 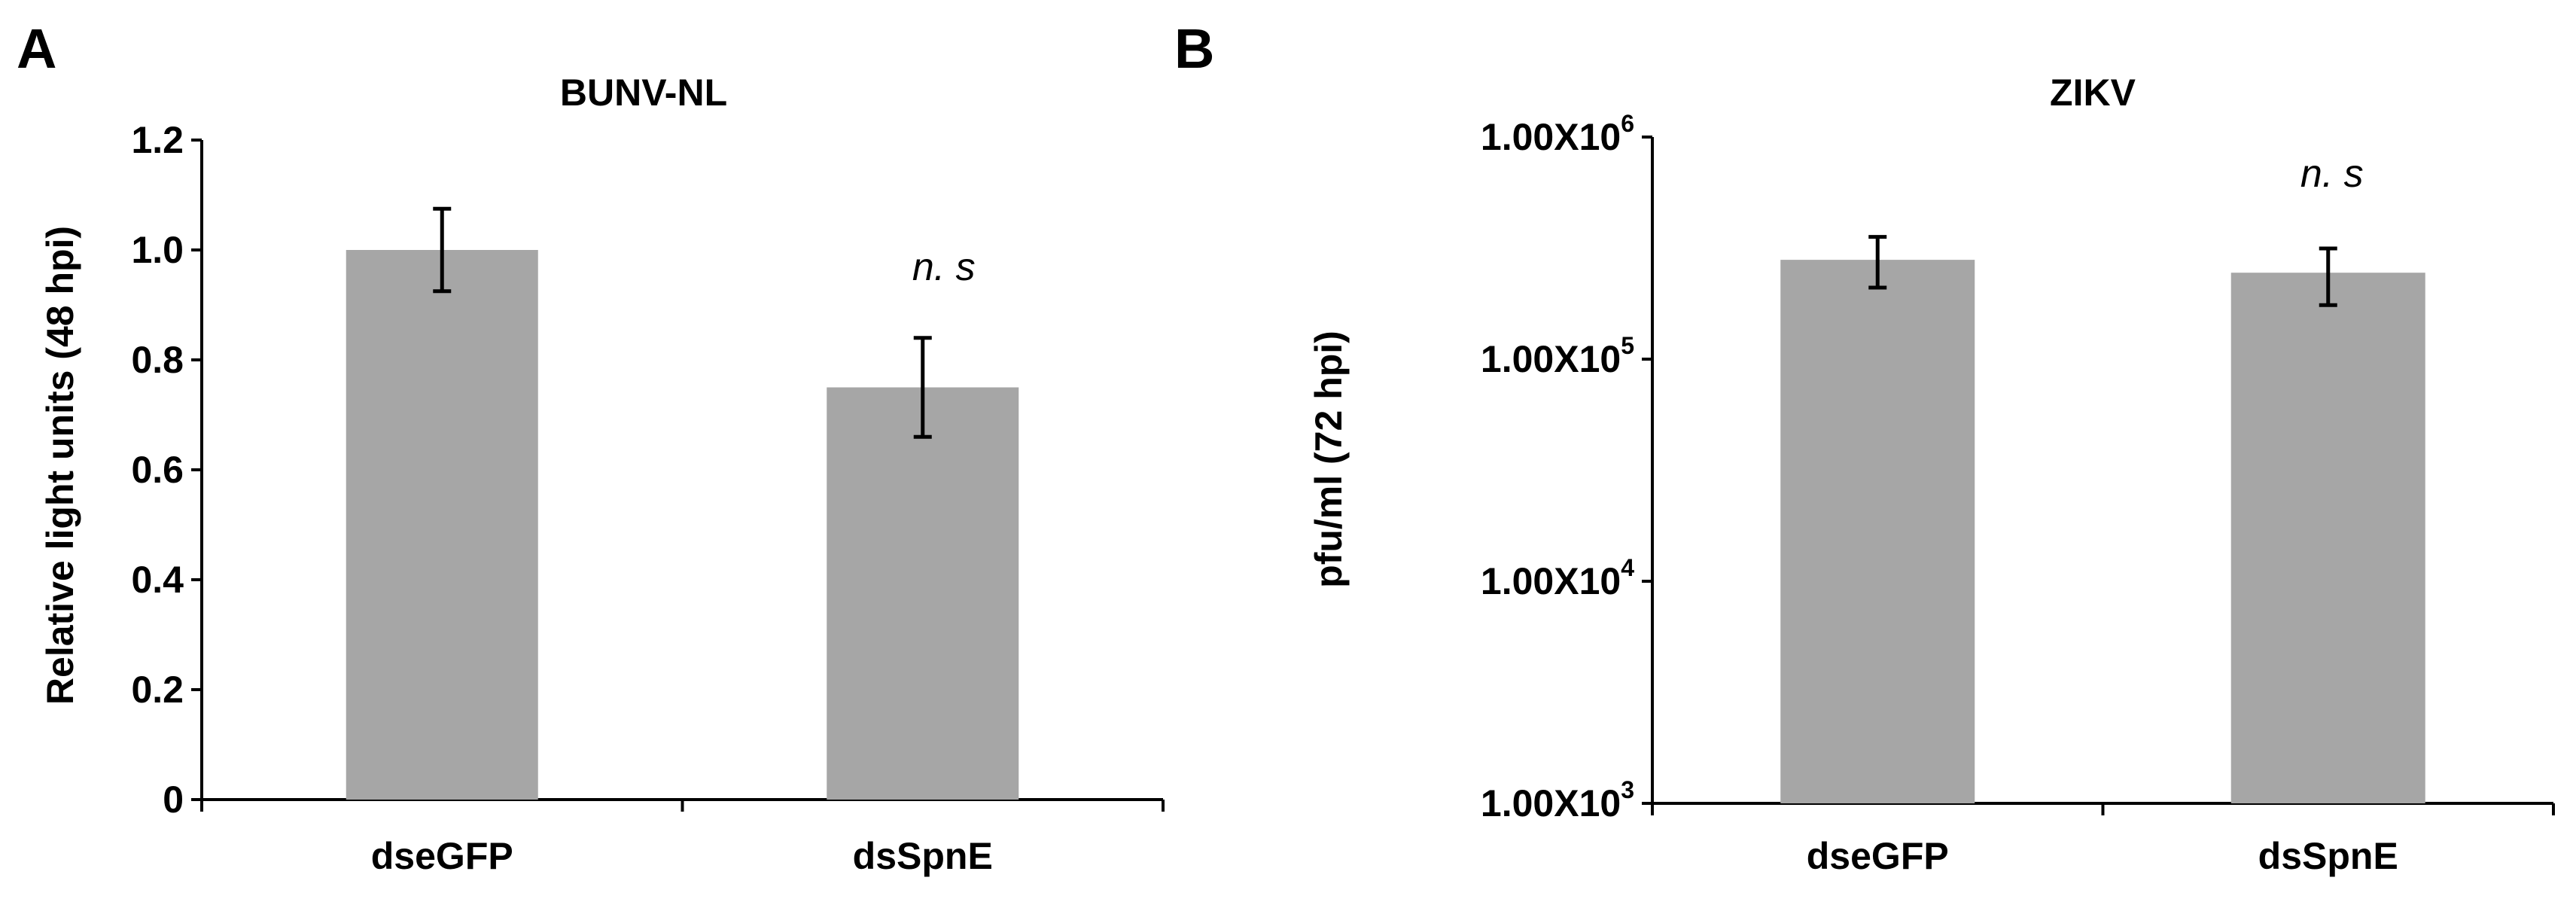 I want to click on y-tick-label: 0, so click(x=173, y=800).